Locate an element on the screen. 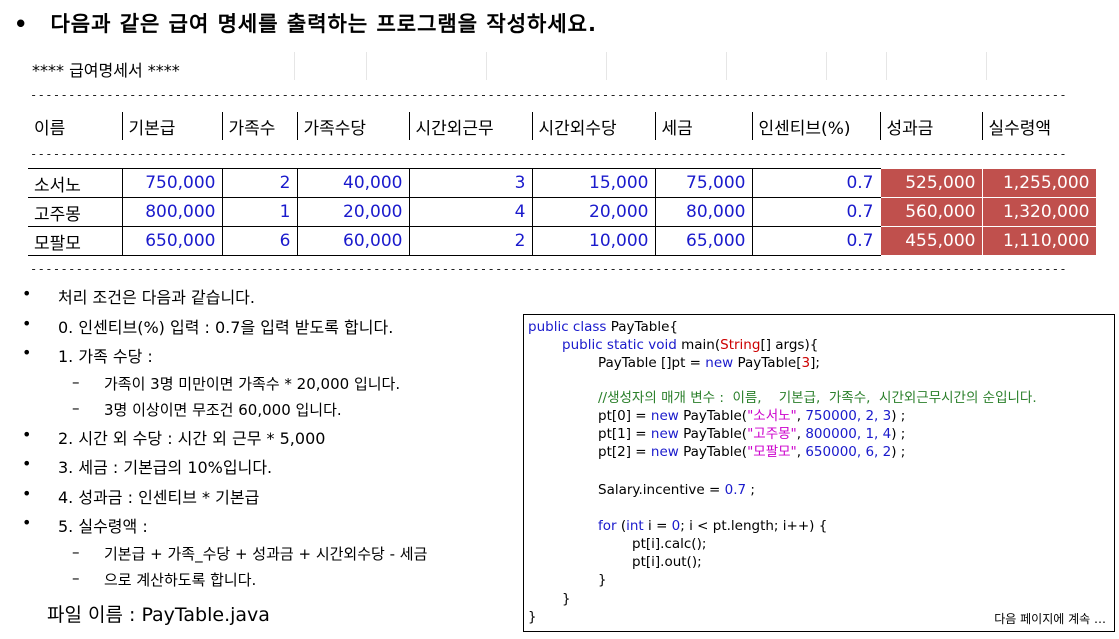 The height and width of the screenshot is (639, 1119). cell-name: 모팔모 is located at coordinates (75, 241).